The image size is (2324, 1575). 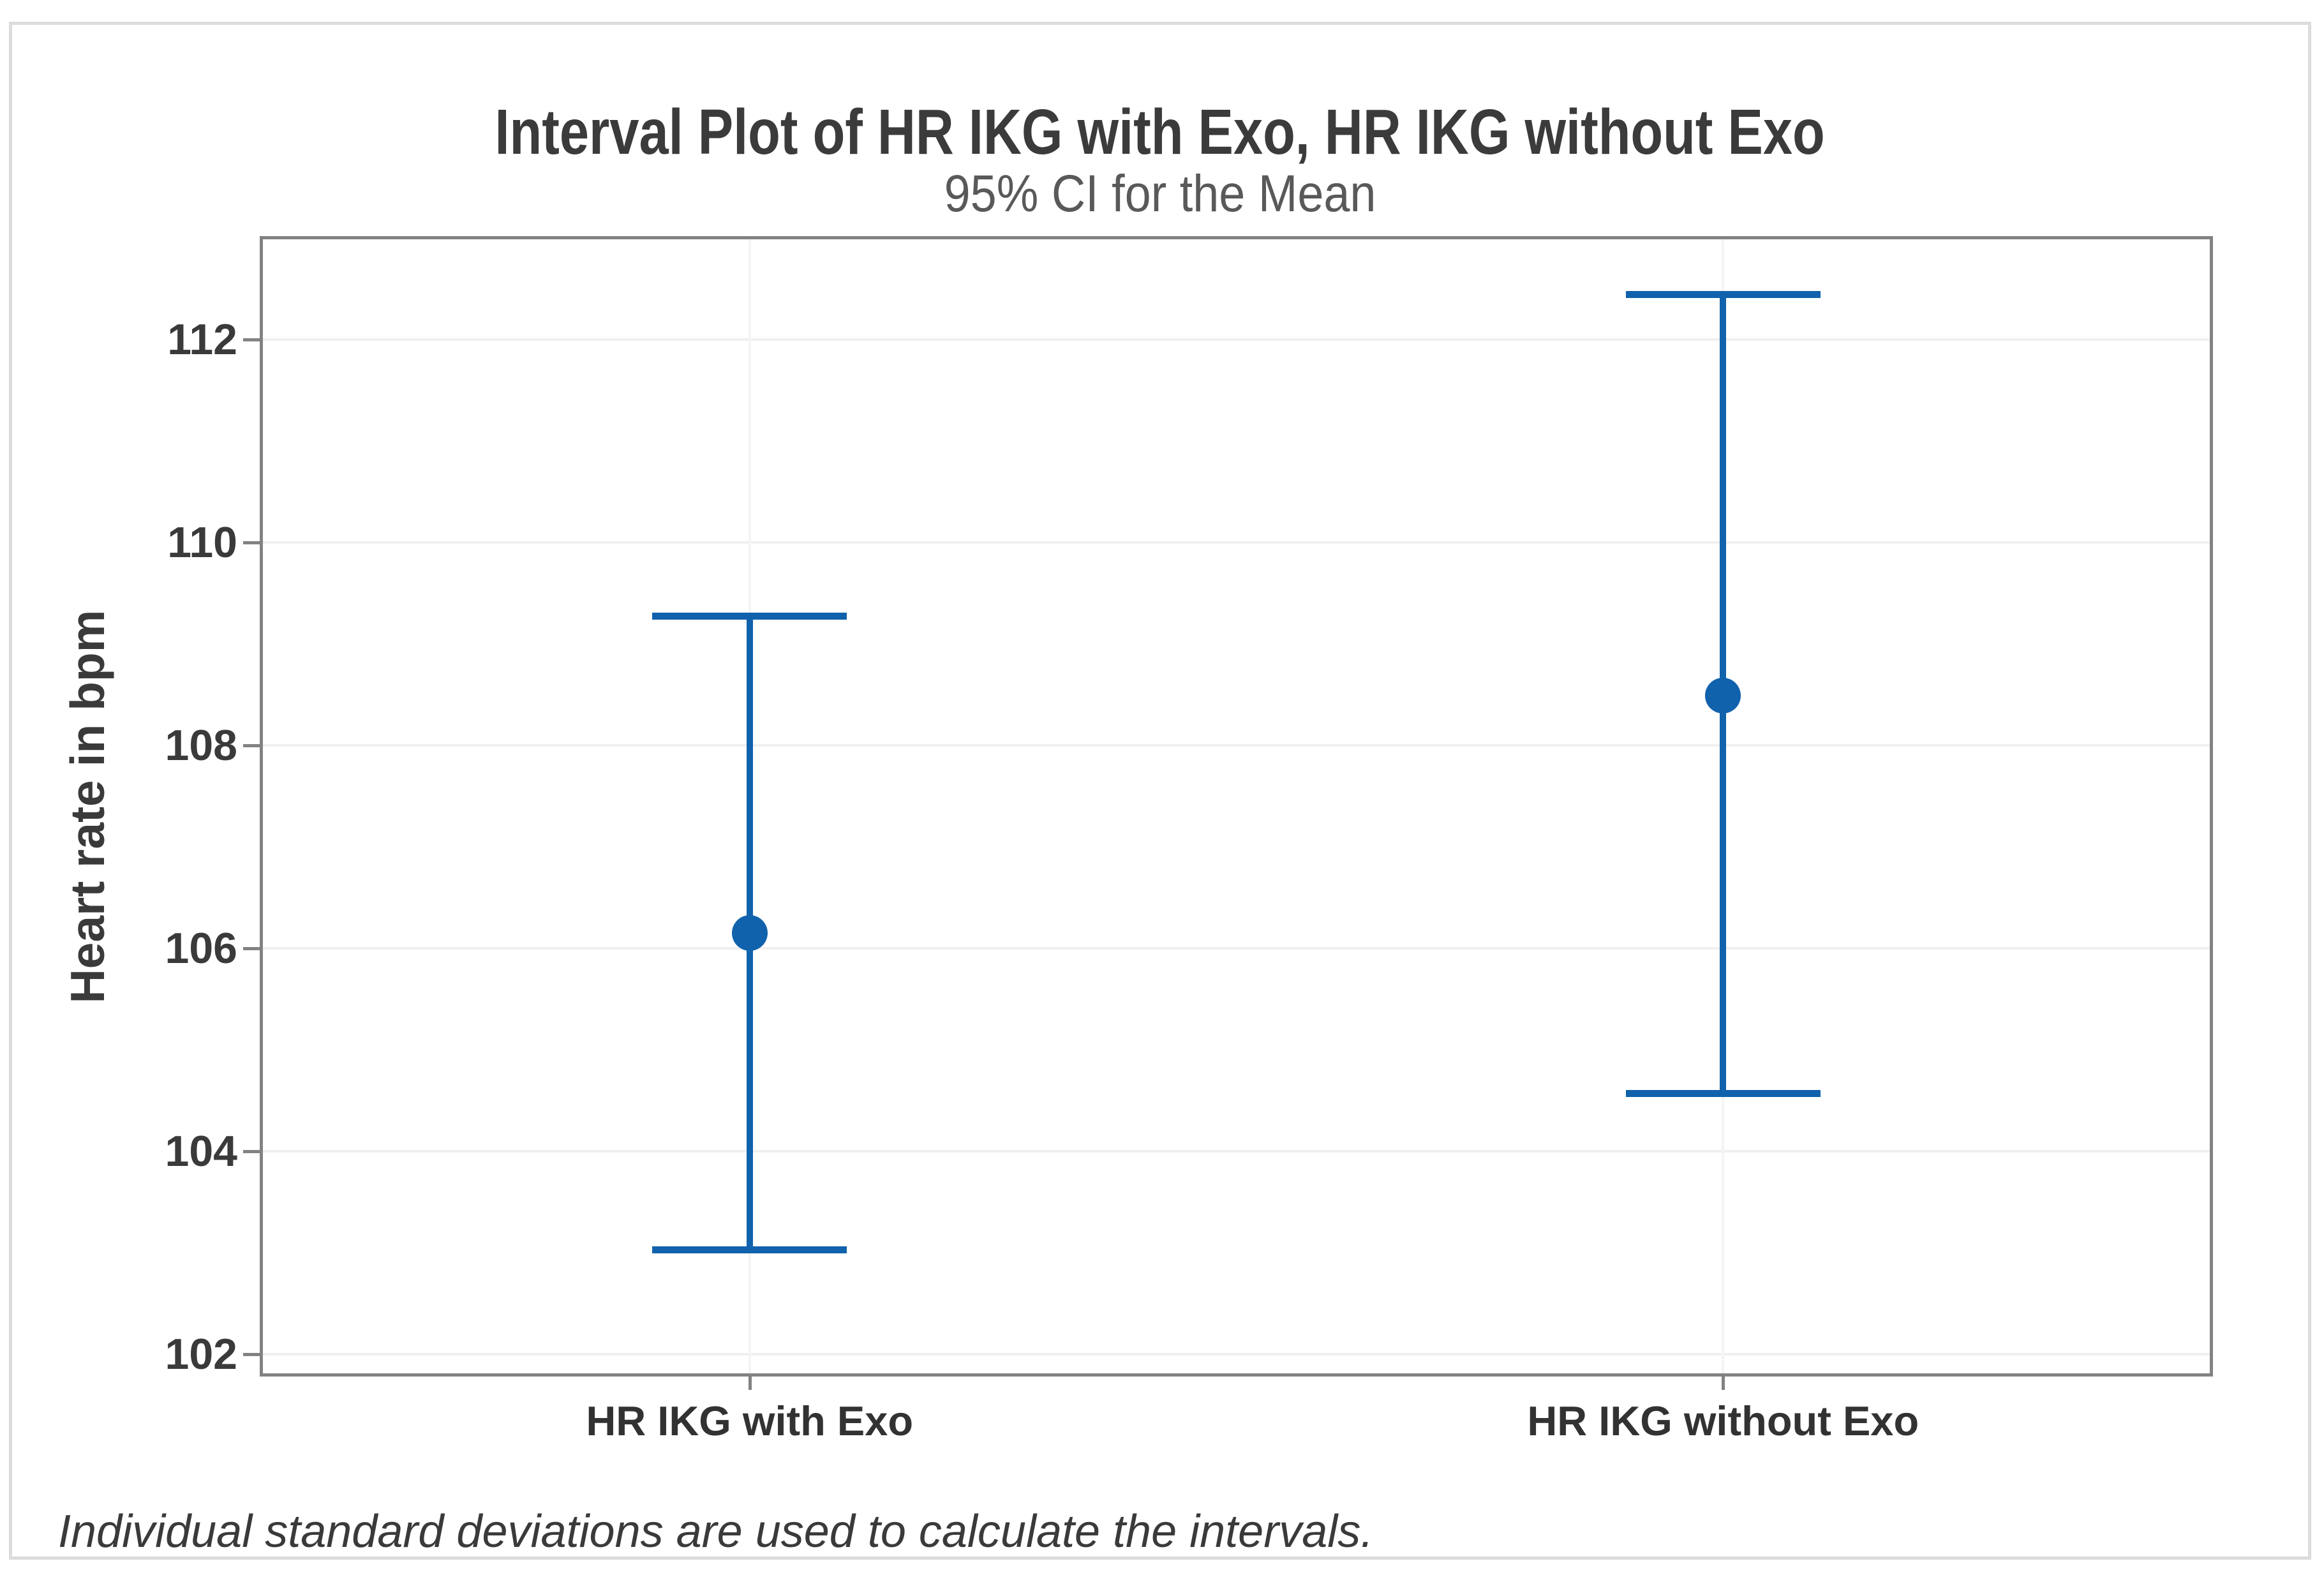 I want to click on chart-subtitle: 95% CI for the Mean, so click(x=1160, y=194).